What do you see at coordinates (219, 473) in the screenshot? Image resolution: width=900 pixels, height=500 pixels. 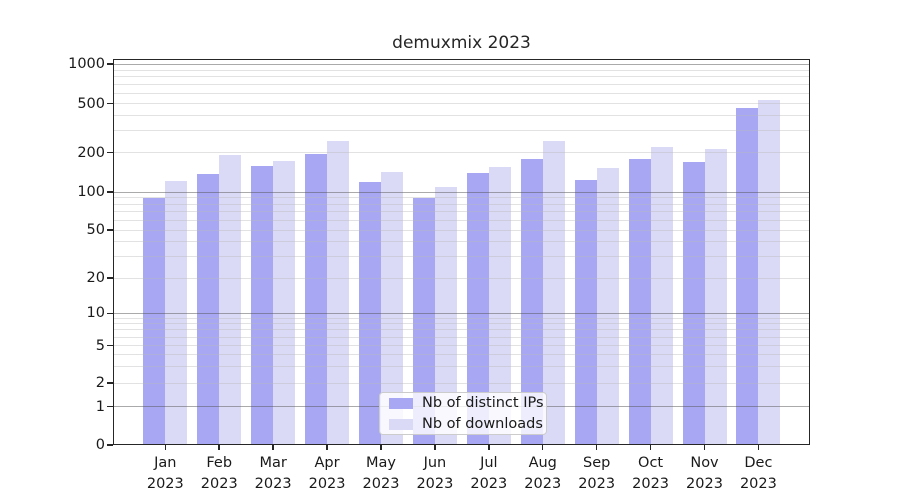 I see `x-tick-label: Feb 2023` at bounding box center [219, 473].